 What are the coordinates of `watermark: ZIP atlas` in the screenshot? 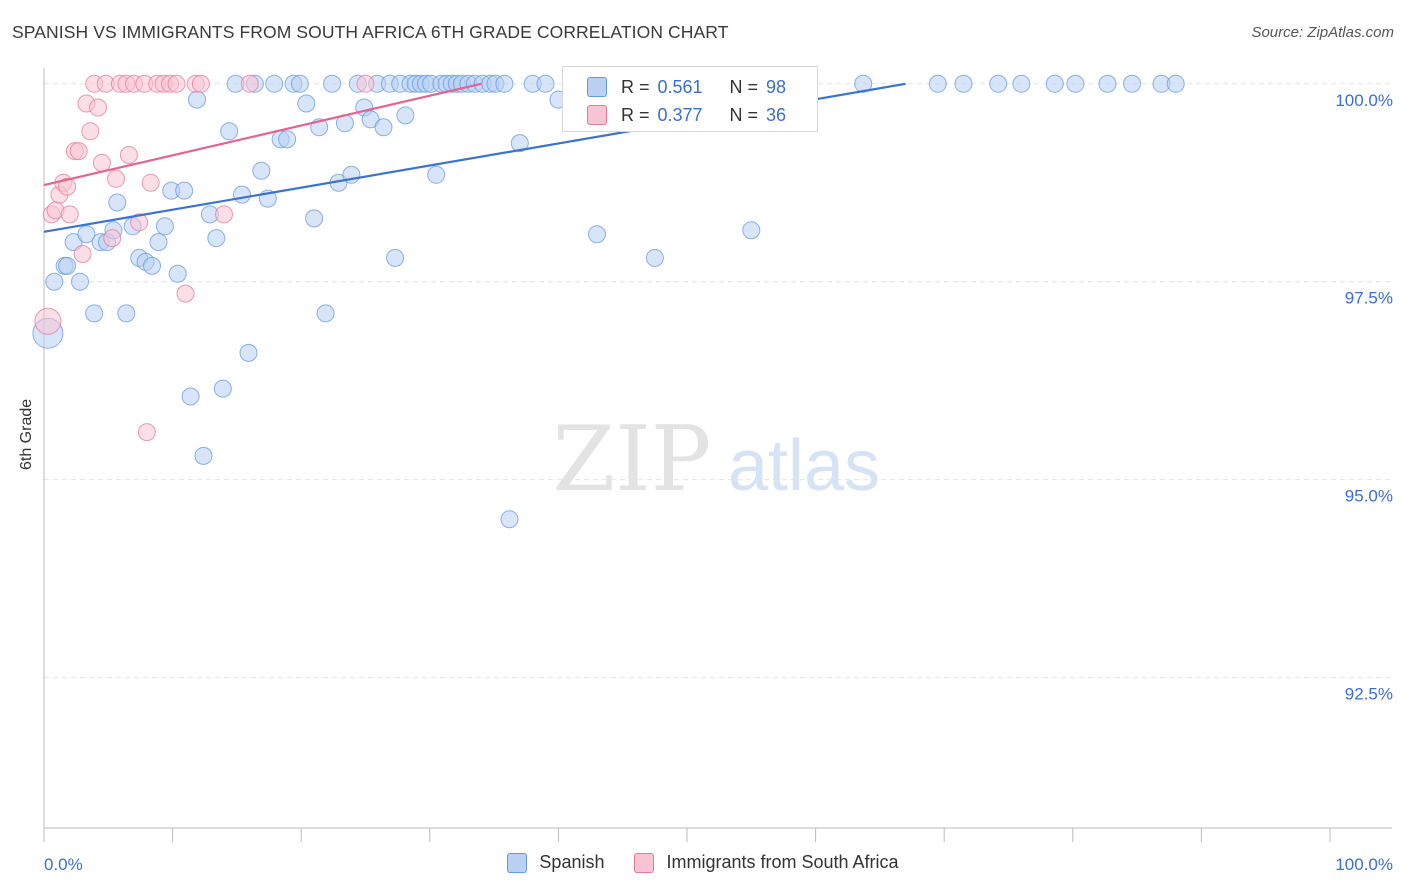 It's located at (716, 459).